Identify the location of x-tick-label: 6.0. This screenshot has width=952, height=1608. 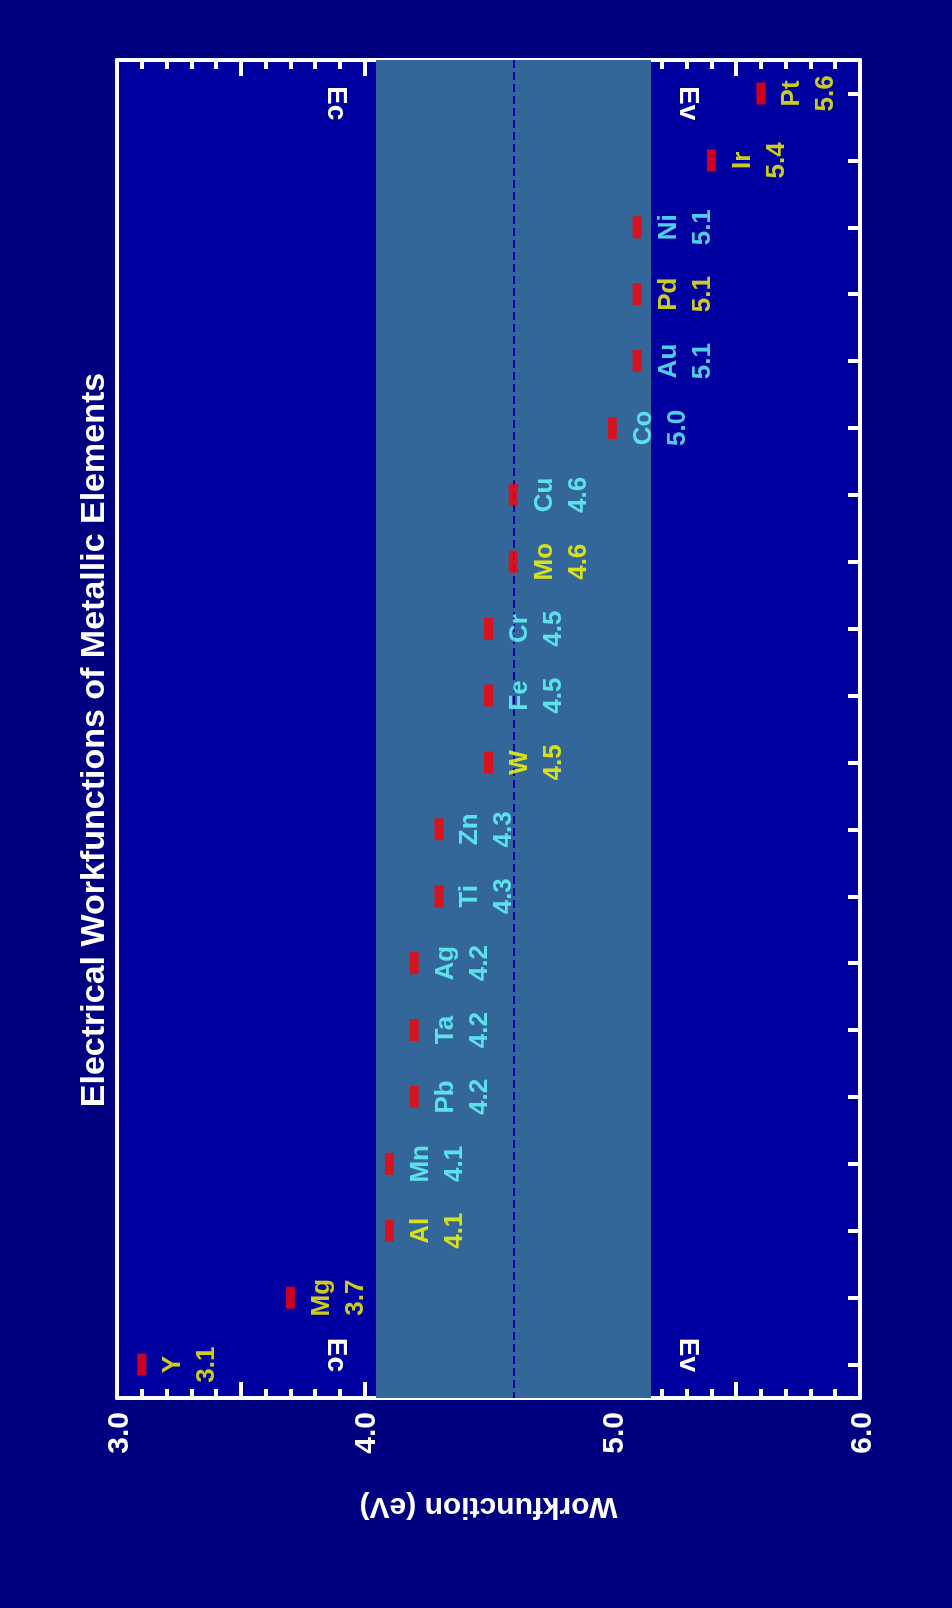
(860, 1433).